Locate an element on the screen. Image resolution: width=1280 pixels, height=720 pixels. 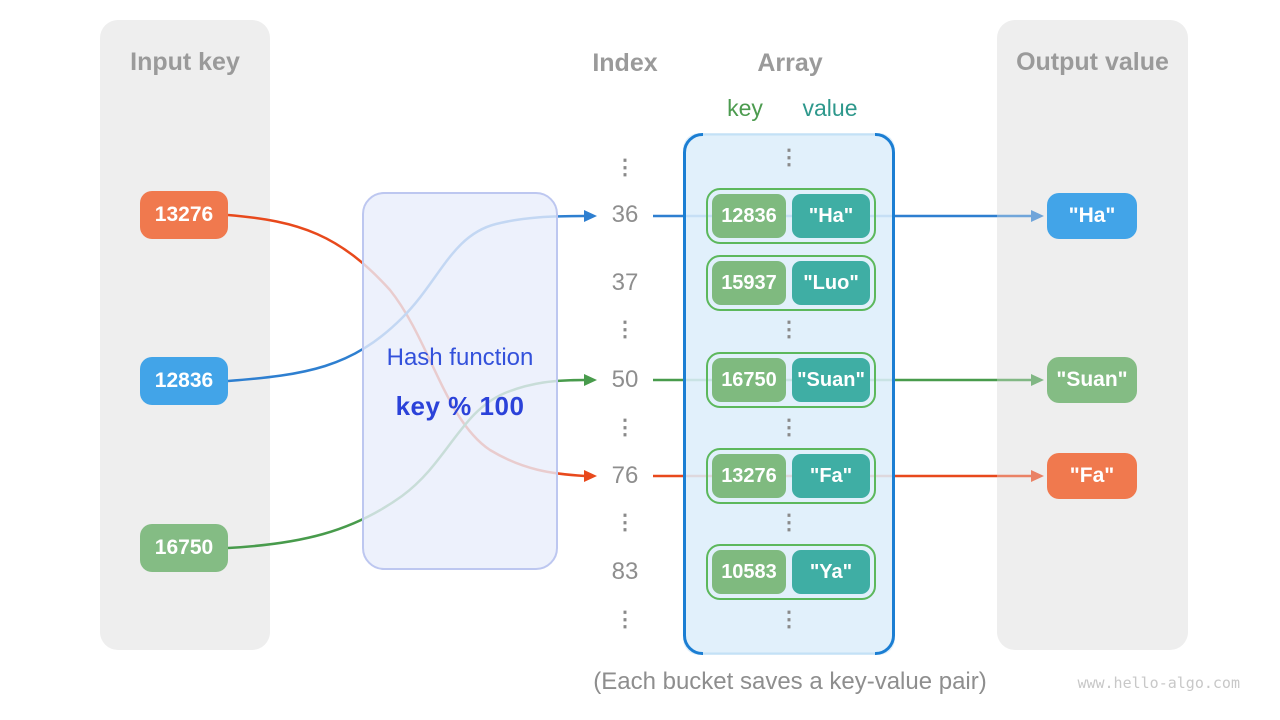
bucket-value: "Ha" is located at coordinates (831, 216).